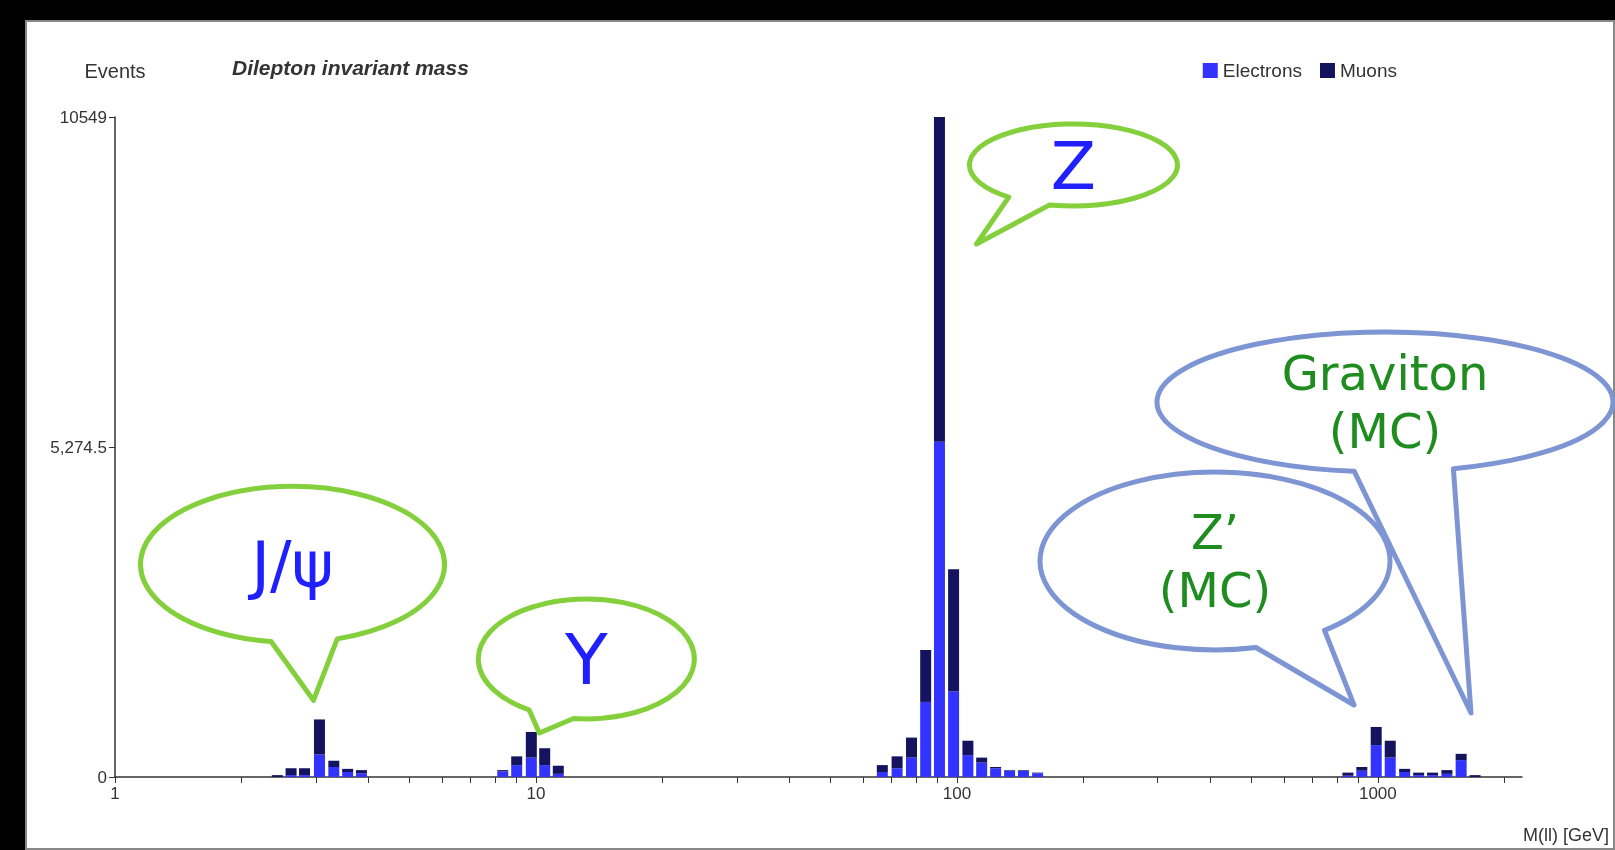  I want to click on legend-label: Electrons, so click(1262, 70).